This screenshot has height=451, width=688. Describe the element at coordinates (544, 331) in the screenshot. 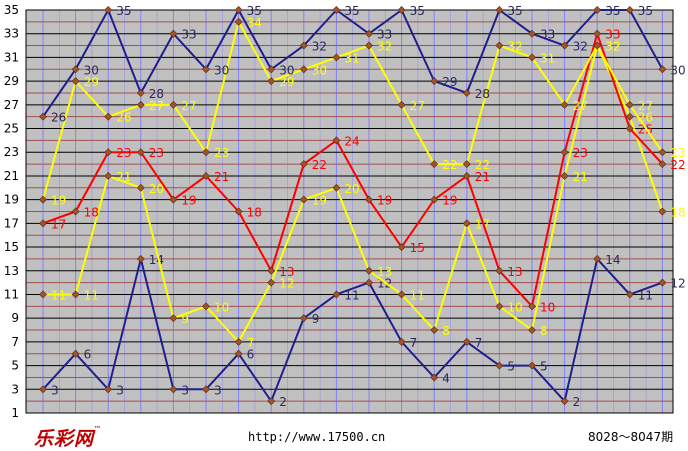

I see `data-label: 8` at that location.